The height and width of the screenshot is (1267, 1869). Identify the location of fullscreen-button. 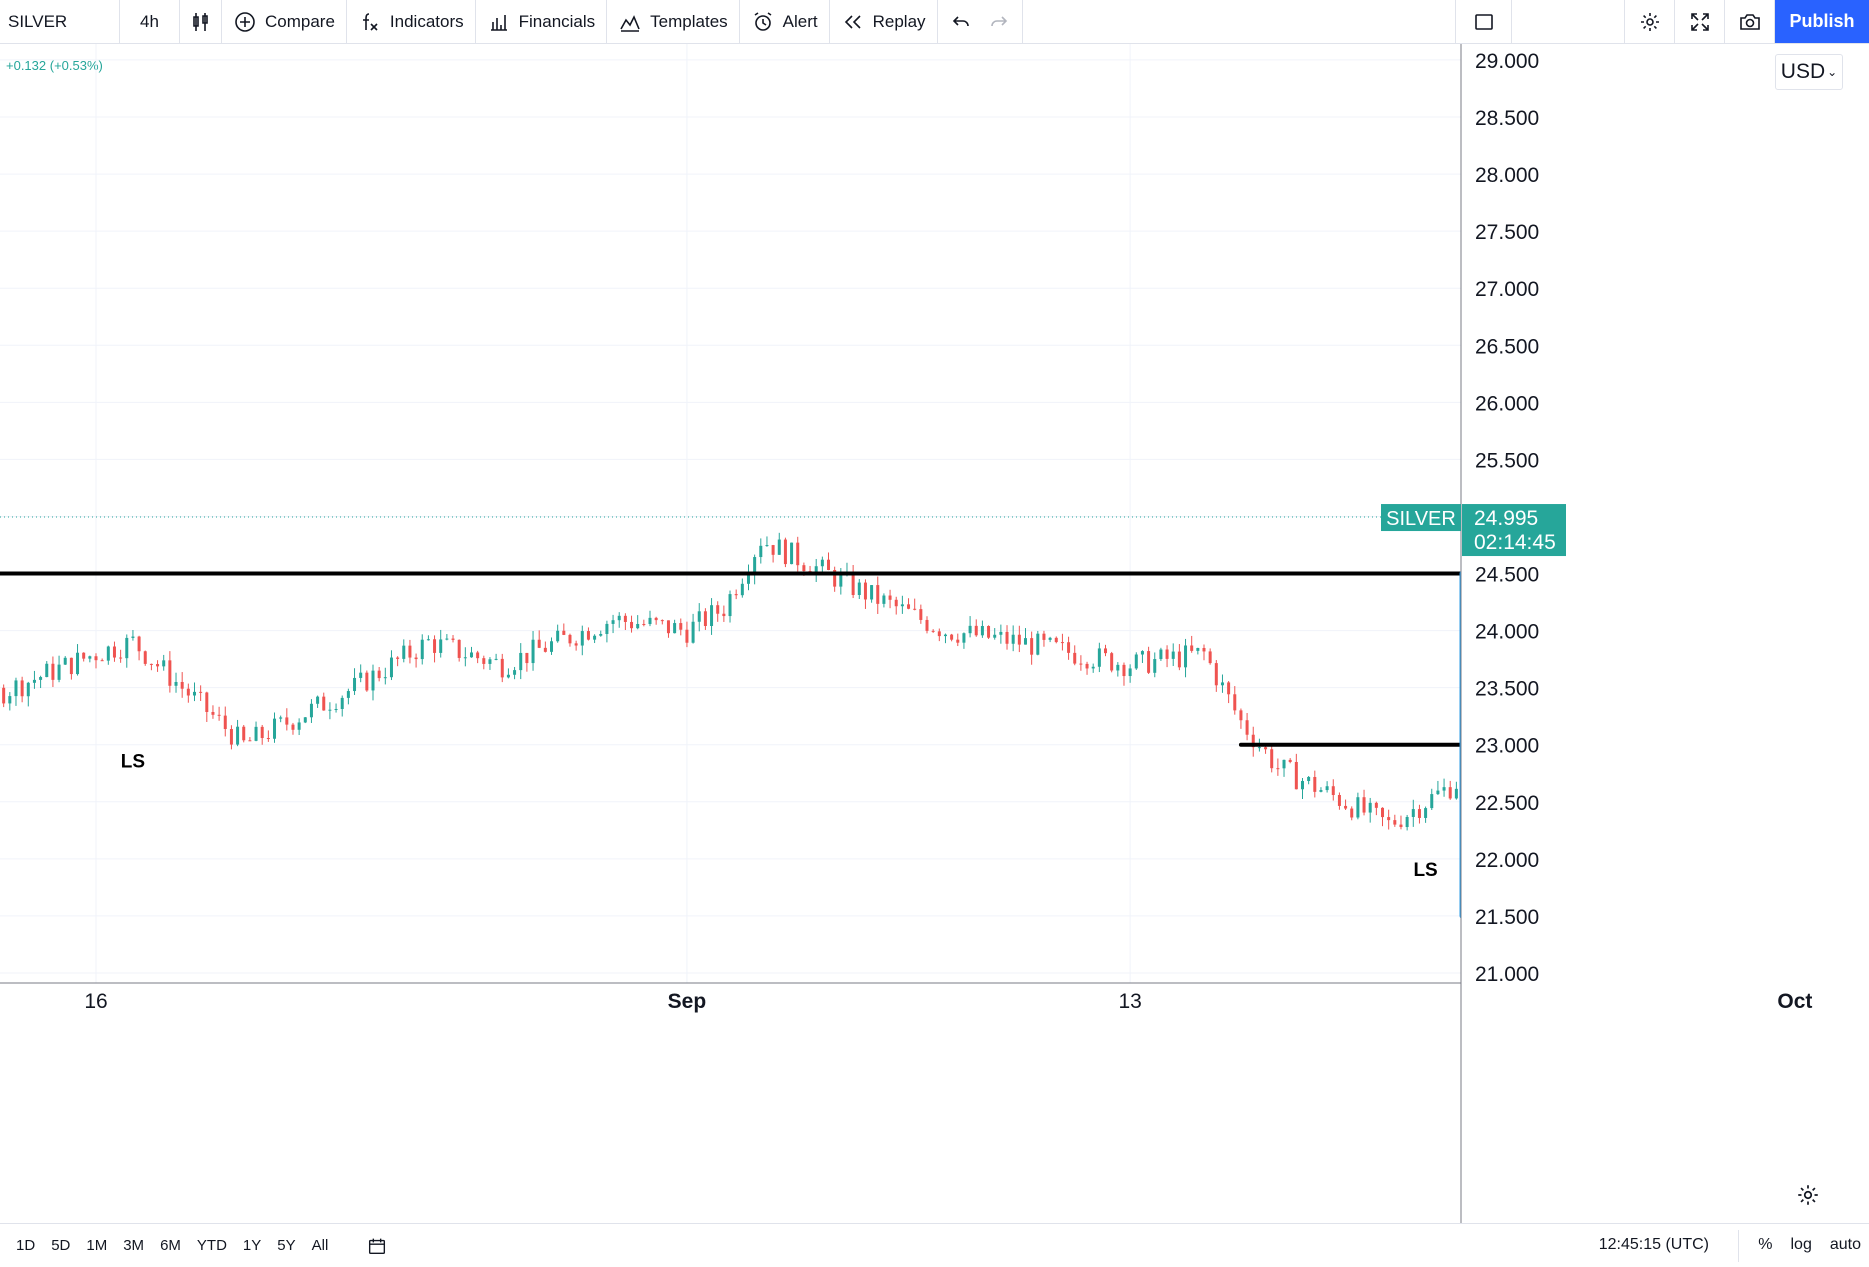
(1700, 21).